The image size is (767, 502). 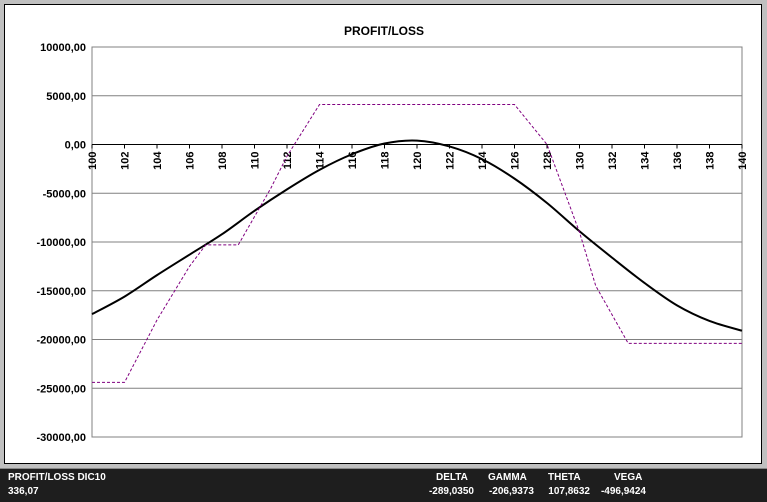 I want to click on theta-value: 107,8632, so click(x=569, y=491).